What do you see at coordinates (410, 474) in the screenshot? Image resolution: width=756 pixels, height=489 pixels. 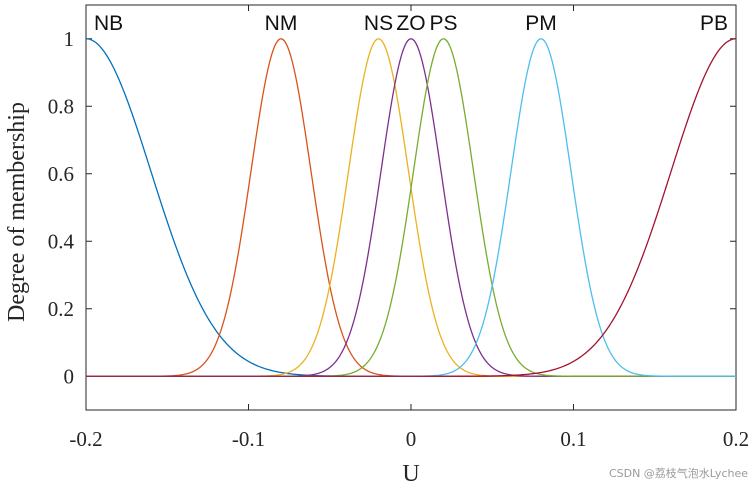 I see `x-axis-title: U` at bounding box center [410, 474].